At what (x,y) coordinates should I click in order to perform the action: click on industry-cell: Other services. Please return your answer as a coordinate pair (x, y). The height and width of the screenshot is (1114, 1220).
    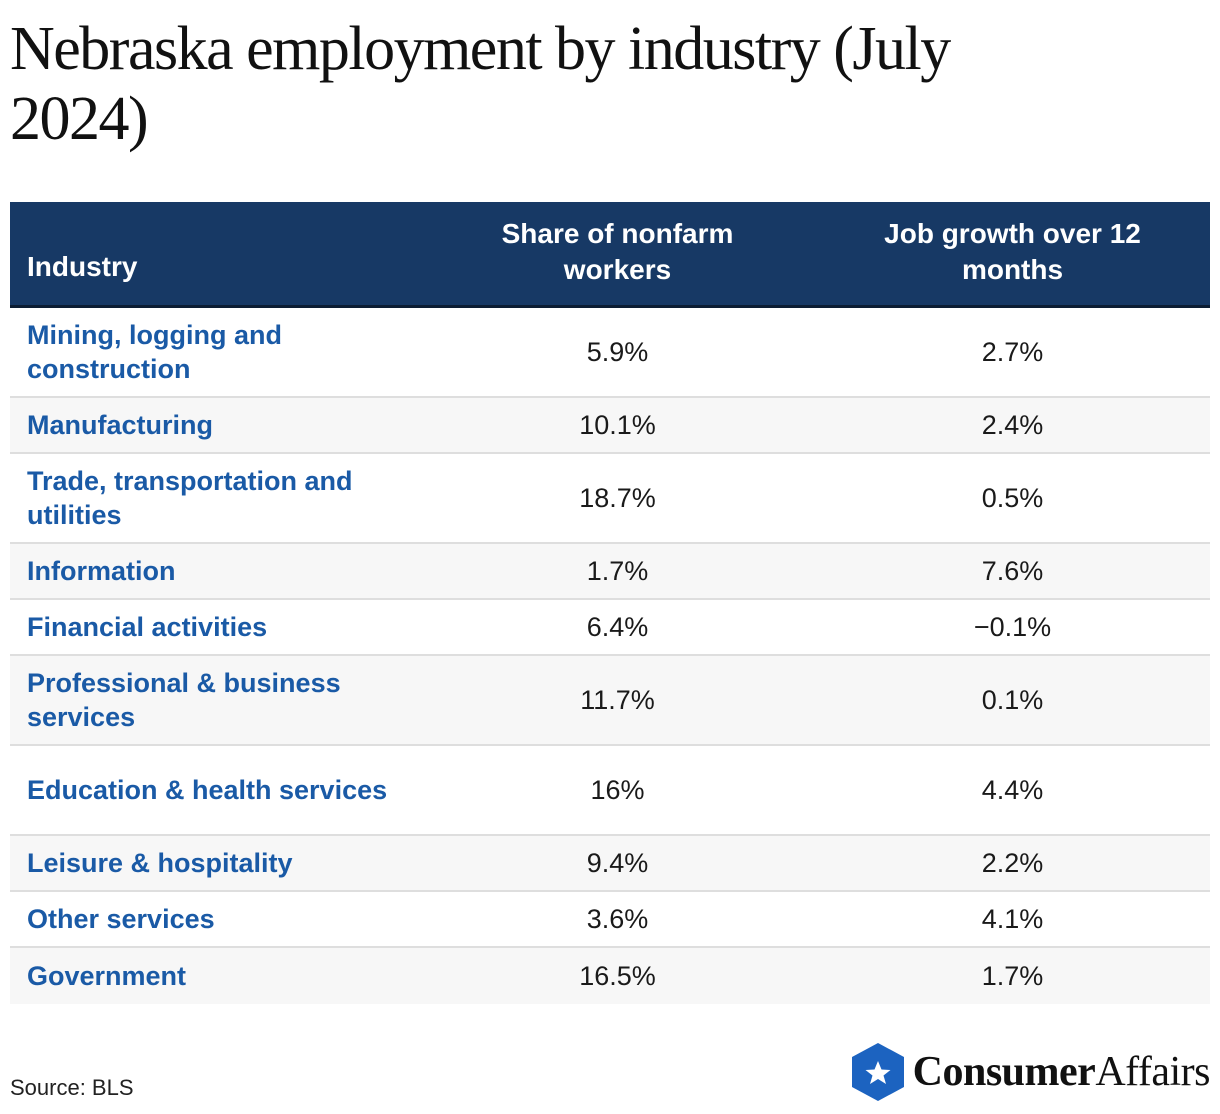
    Looking at the image, I should click on (121, 919).